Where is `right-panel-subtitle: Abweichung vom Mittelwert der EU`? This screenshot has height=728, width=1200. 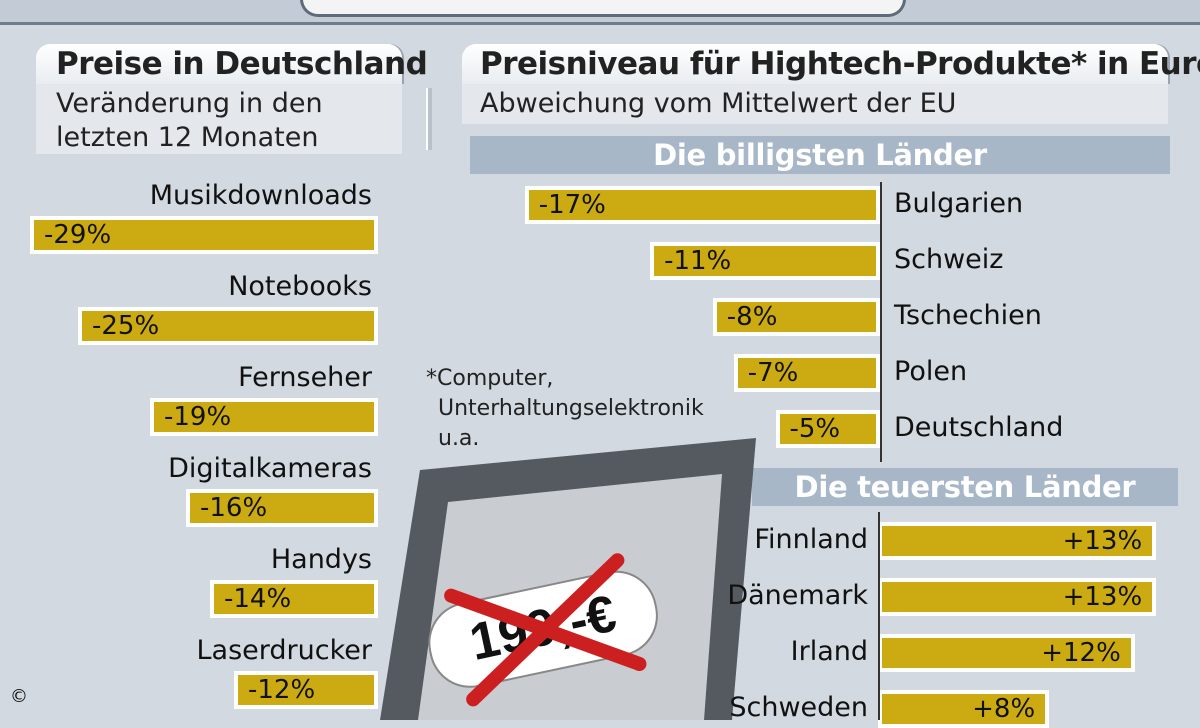 right-panel-subtitle: Abweichung vom Mittelwert der EU is located at coordinates (718, 103).